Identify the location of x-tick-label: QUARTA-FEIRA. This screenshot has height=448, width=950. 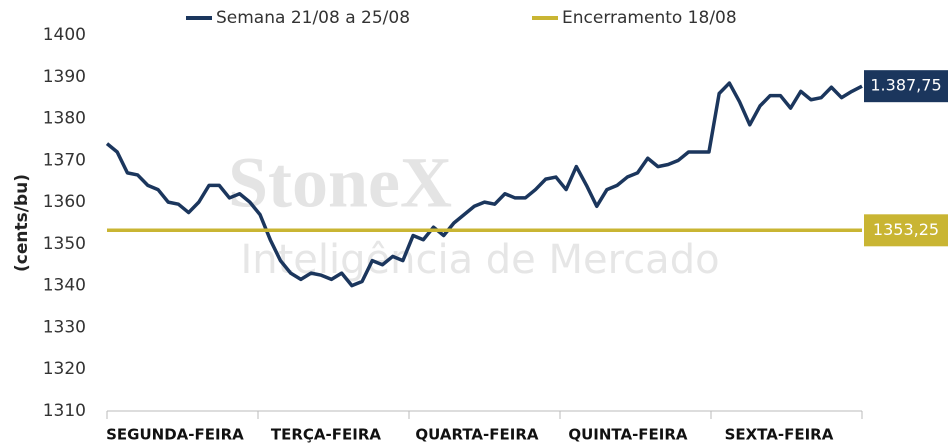
(476, 435).